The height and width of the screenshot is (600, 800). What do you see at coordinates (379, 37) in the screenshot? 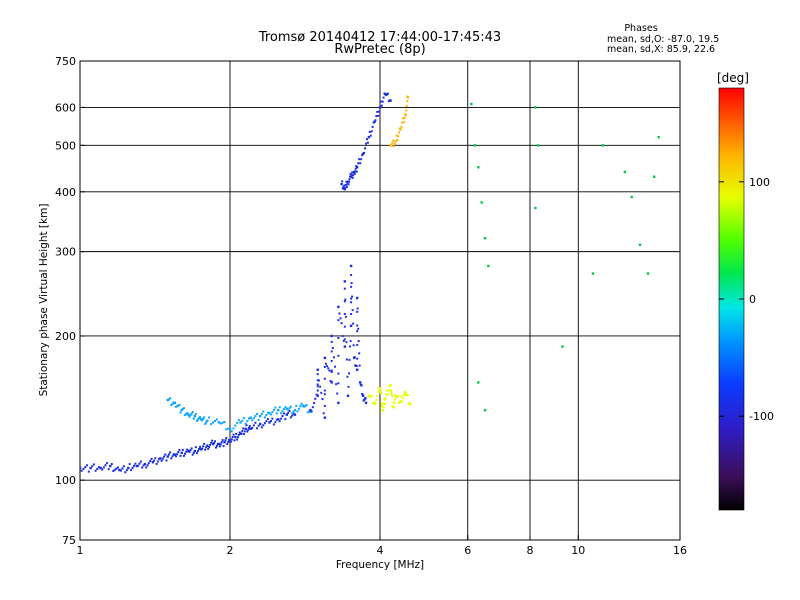
I see `chart-title: Tromsø 20140412 17:44:00-17:45:43` at bounding box center [379, 37].